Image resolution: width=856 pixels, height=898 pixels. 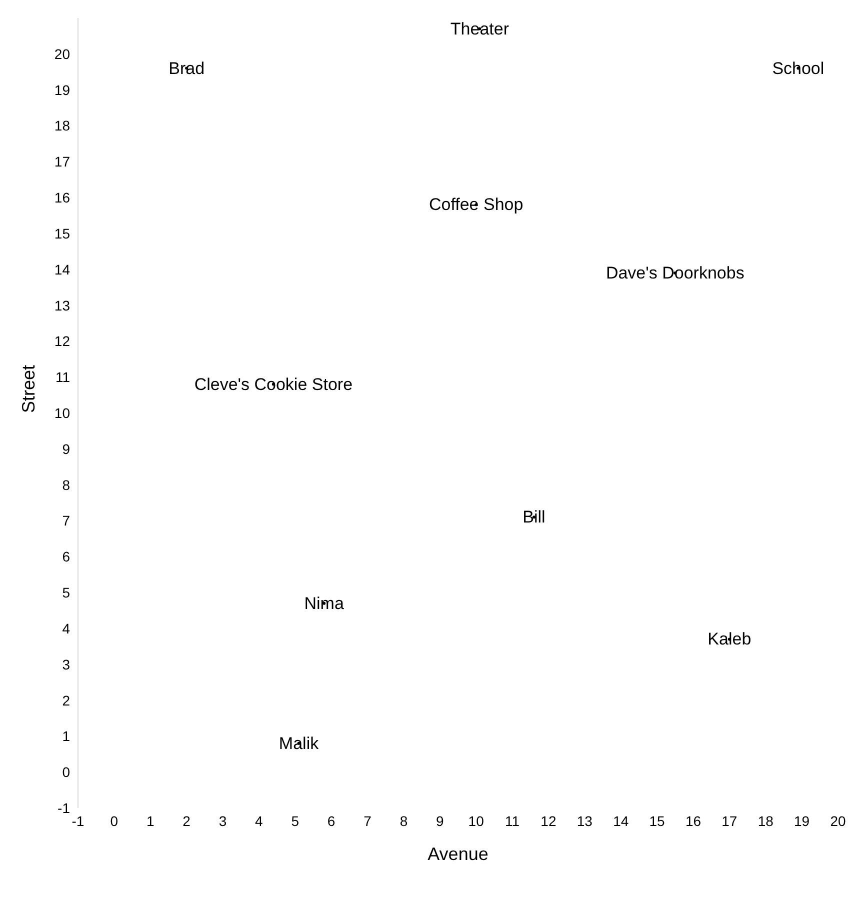 I want to click on x-tick-label: 10, so click(x=476, y=820).